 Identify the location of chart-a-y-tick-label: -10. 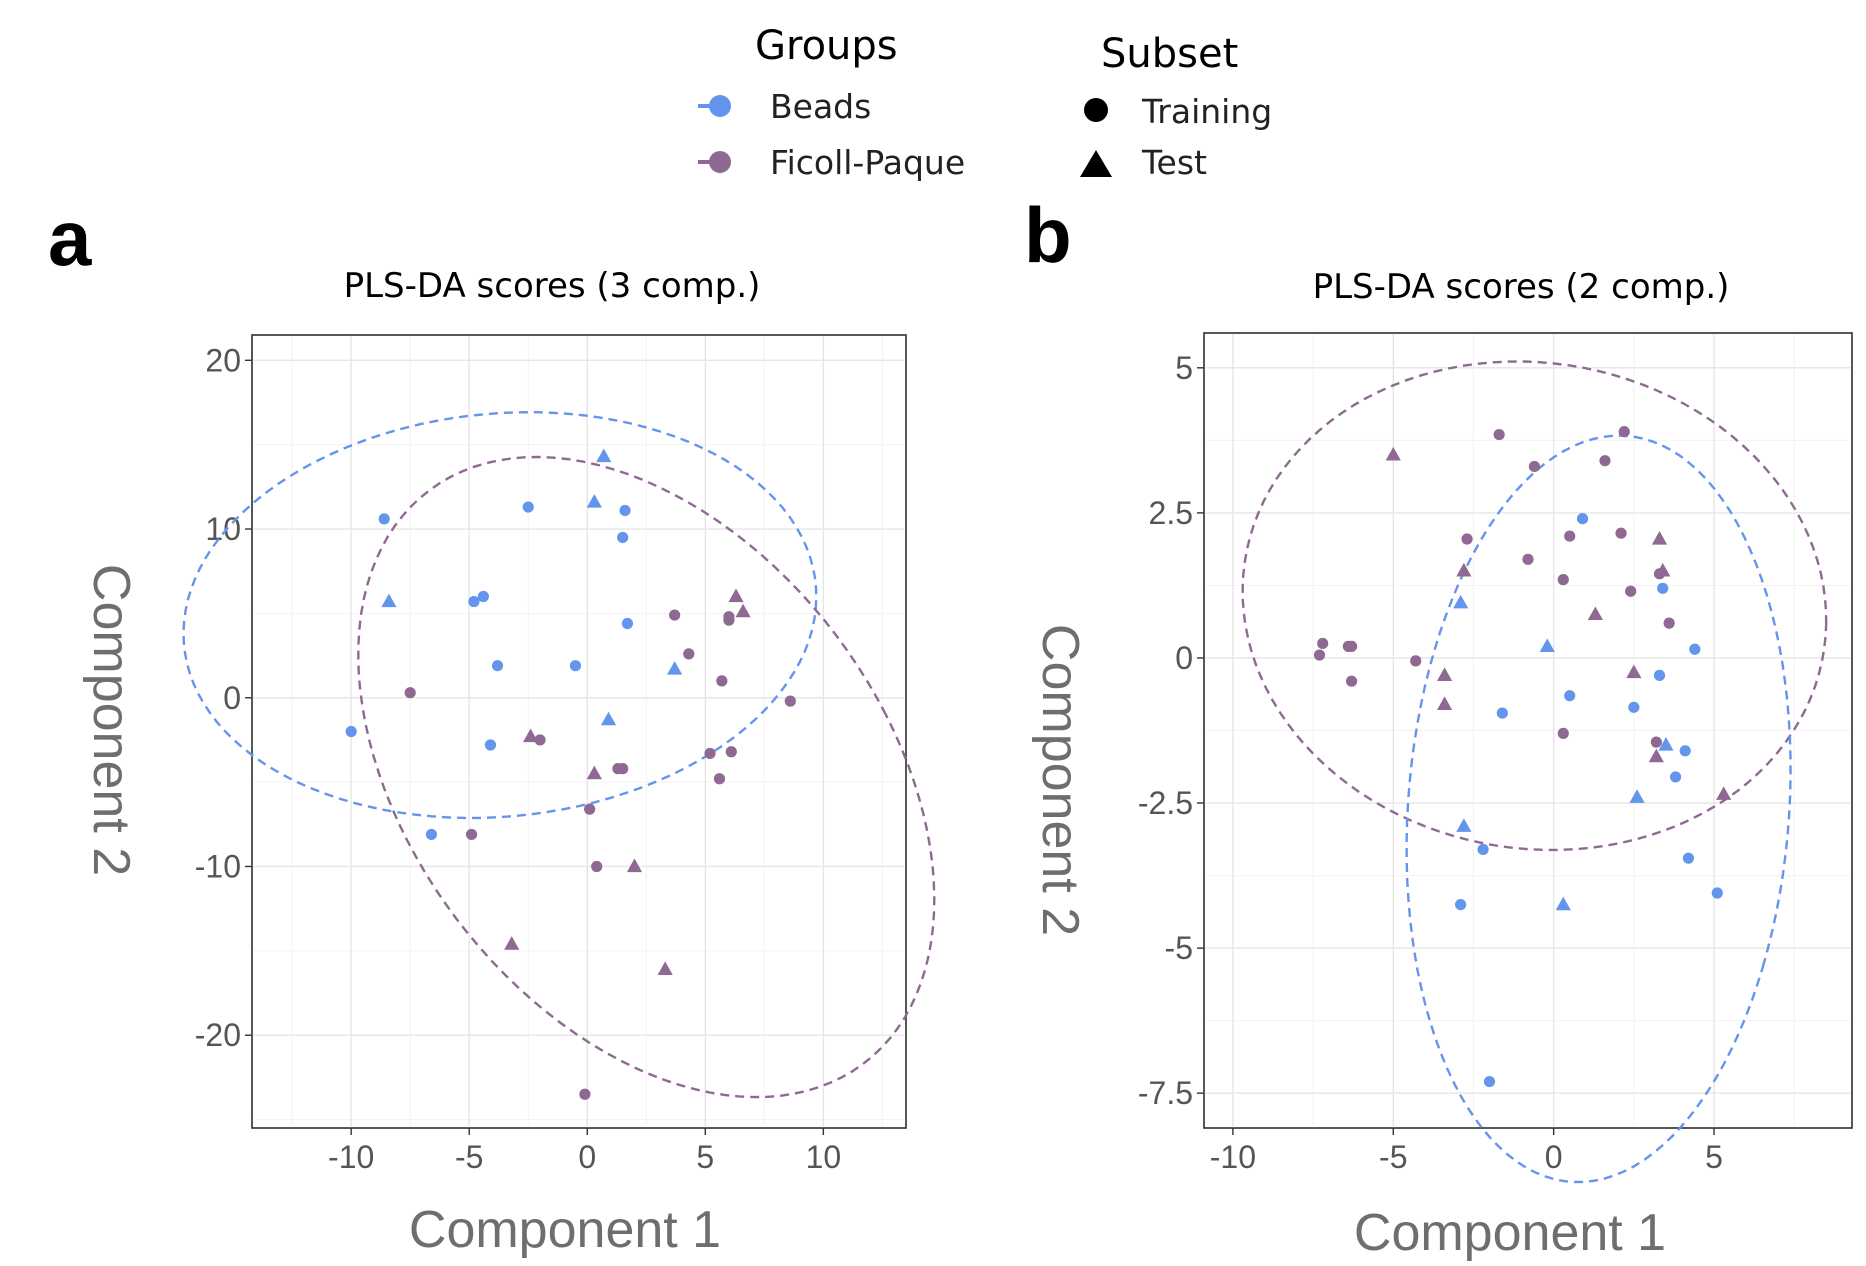
(218, 866).